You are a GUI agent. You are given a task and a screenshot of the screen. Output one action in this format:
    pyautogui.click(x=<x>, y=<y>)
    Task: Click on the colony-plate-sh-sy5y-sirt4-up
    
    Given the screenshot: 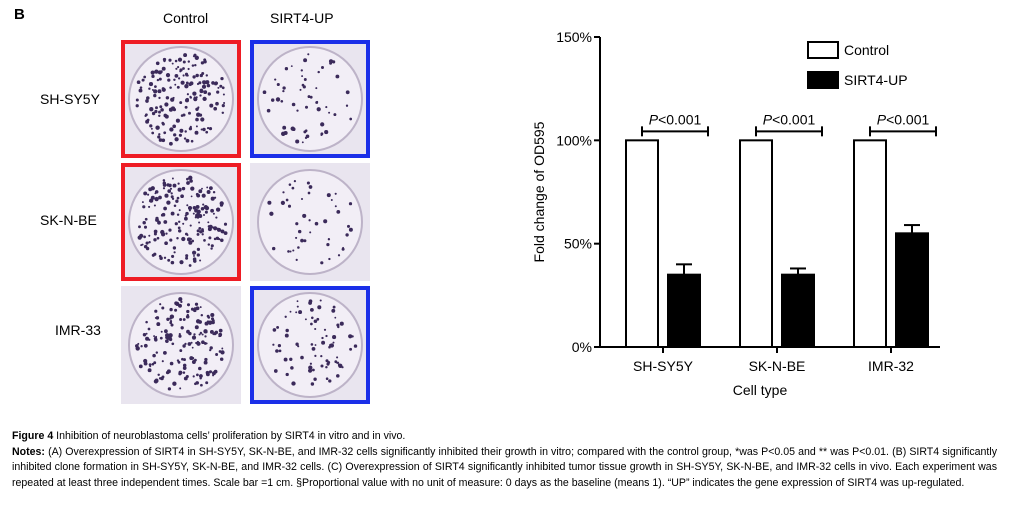 What is the action you would take?
    pyautogui.click(x=310, y=99)
    